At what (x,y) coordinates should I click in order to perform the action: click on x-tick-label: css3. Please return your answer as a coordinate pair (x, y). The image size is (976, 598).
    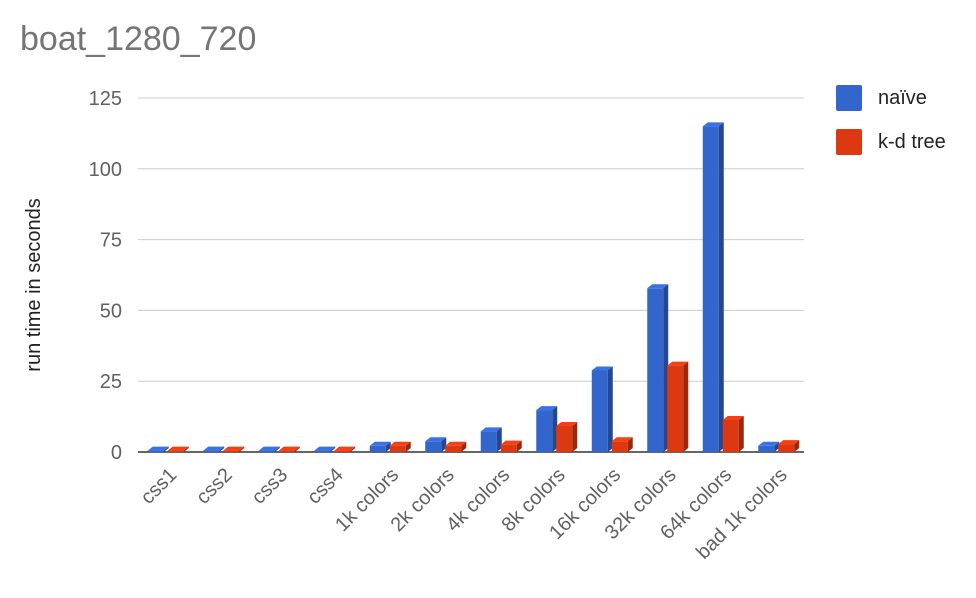
    Looking at the image, I should click on (270, 486).